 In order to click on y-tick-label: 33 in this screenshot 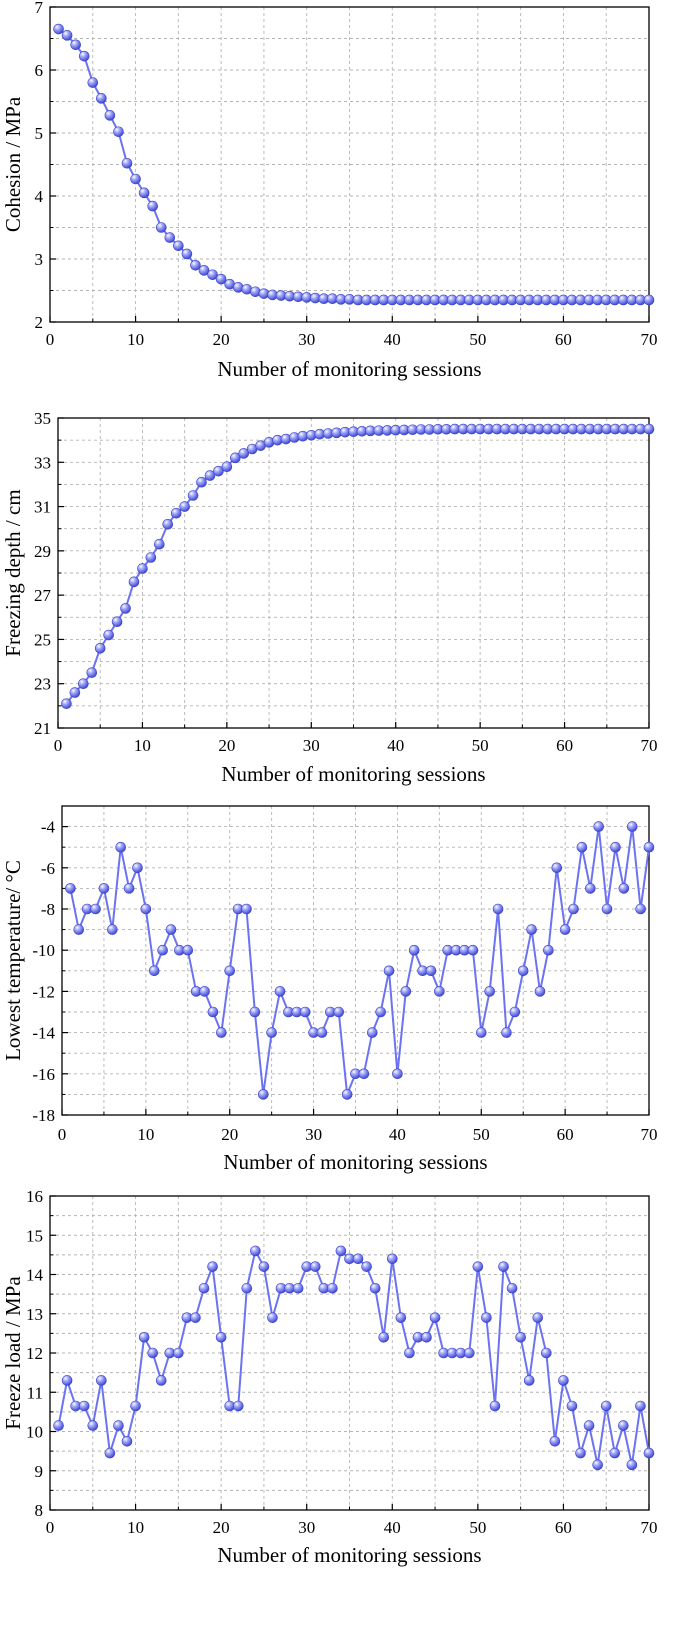, I will do `click(42, 462)`.